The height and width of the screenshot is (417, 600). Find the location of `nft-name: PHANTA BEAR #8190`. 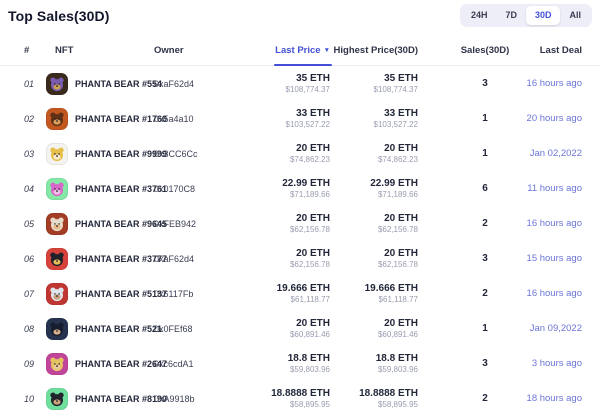

nft-name: PHANTA BEAR #8190 is located at coordinates (121, 398).